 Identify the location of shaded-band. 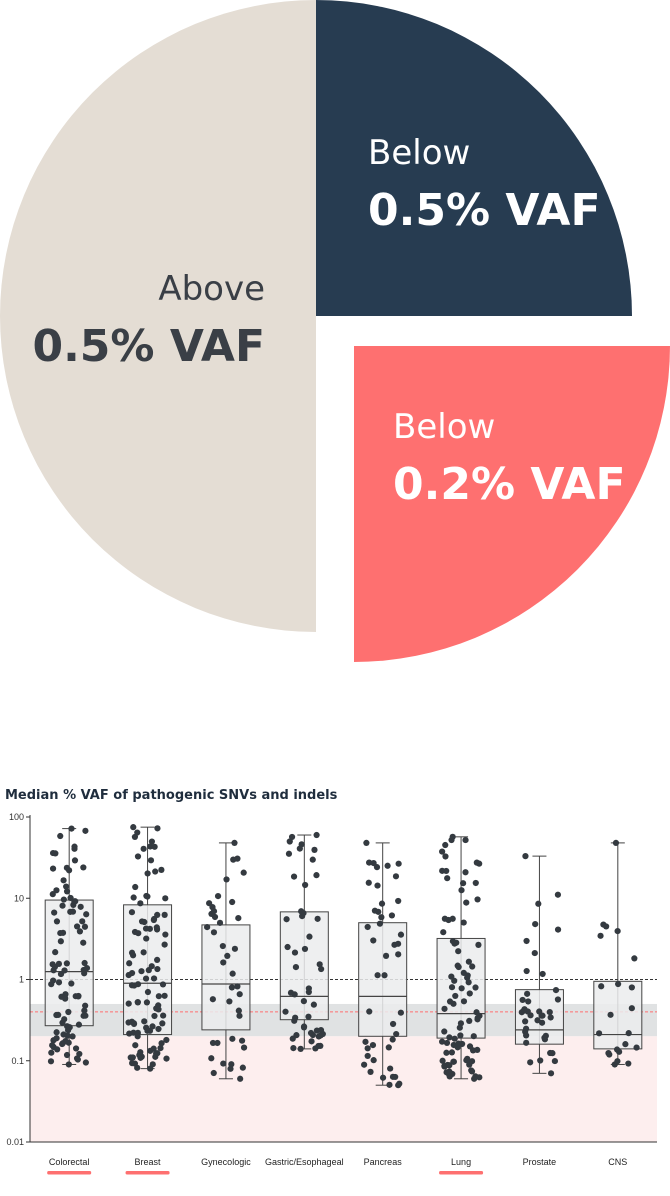
(343, 1089).